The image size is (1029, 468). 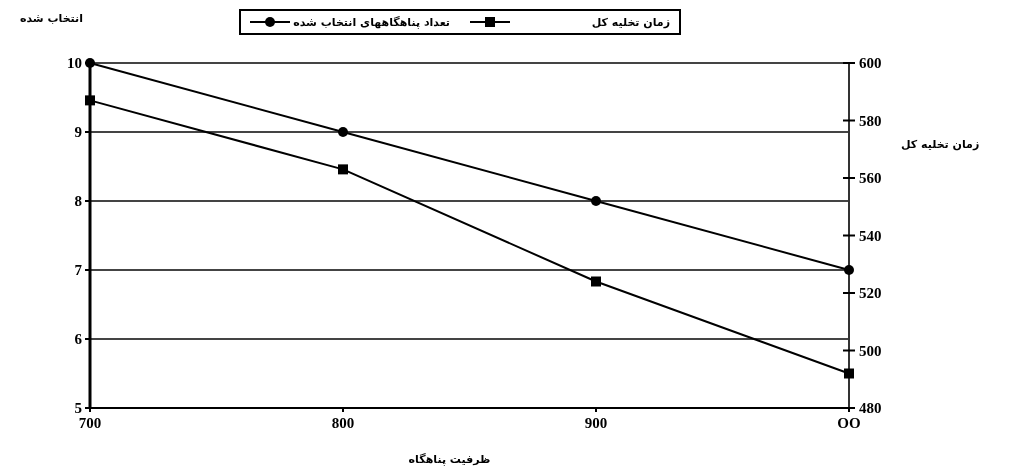 I want to click on y2-tick-label: 560, so click(x=870, y=178).